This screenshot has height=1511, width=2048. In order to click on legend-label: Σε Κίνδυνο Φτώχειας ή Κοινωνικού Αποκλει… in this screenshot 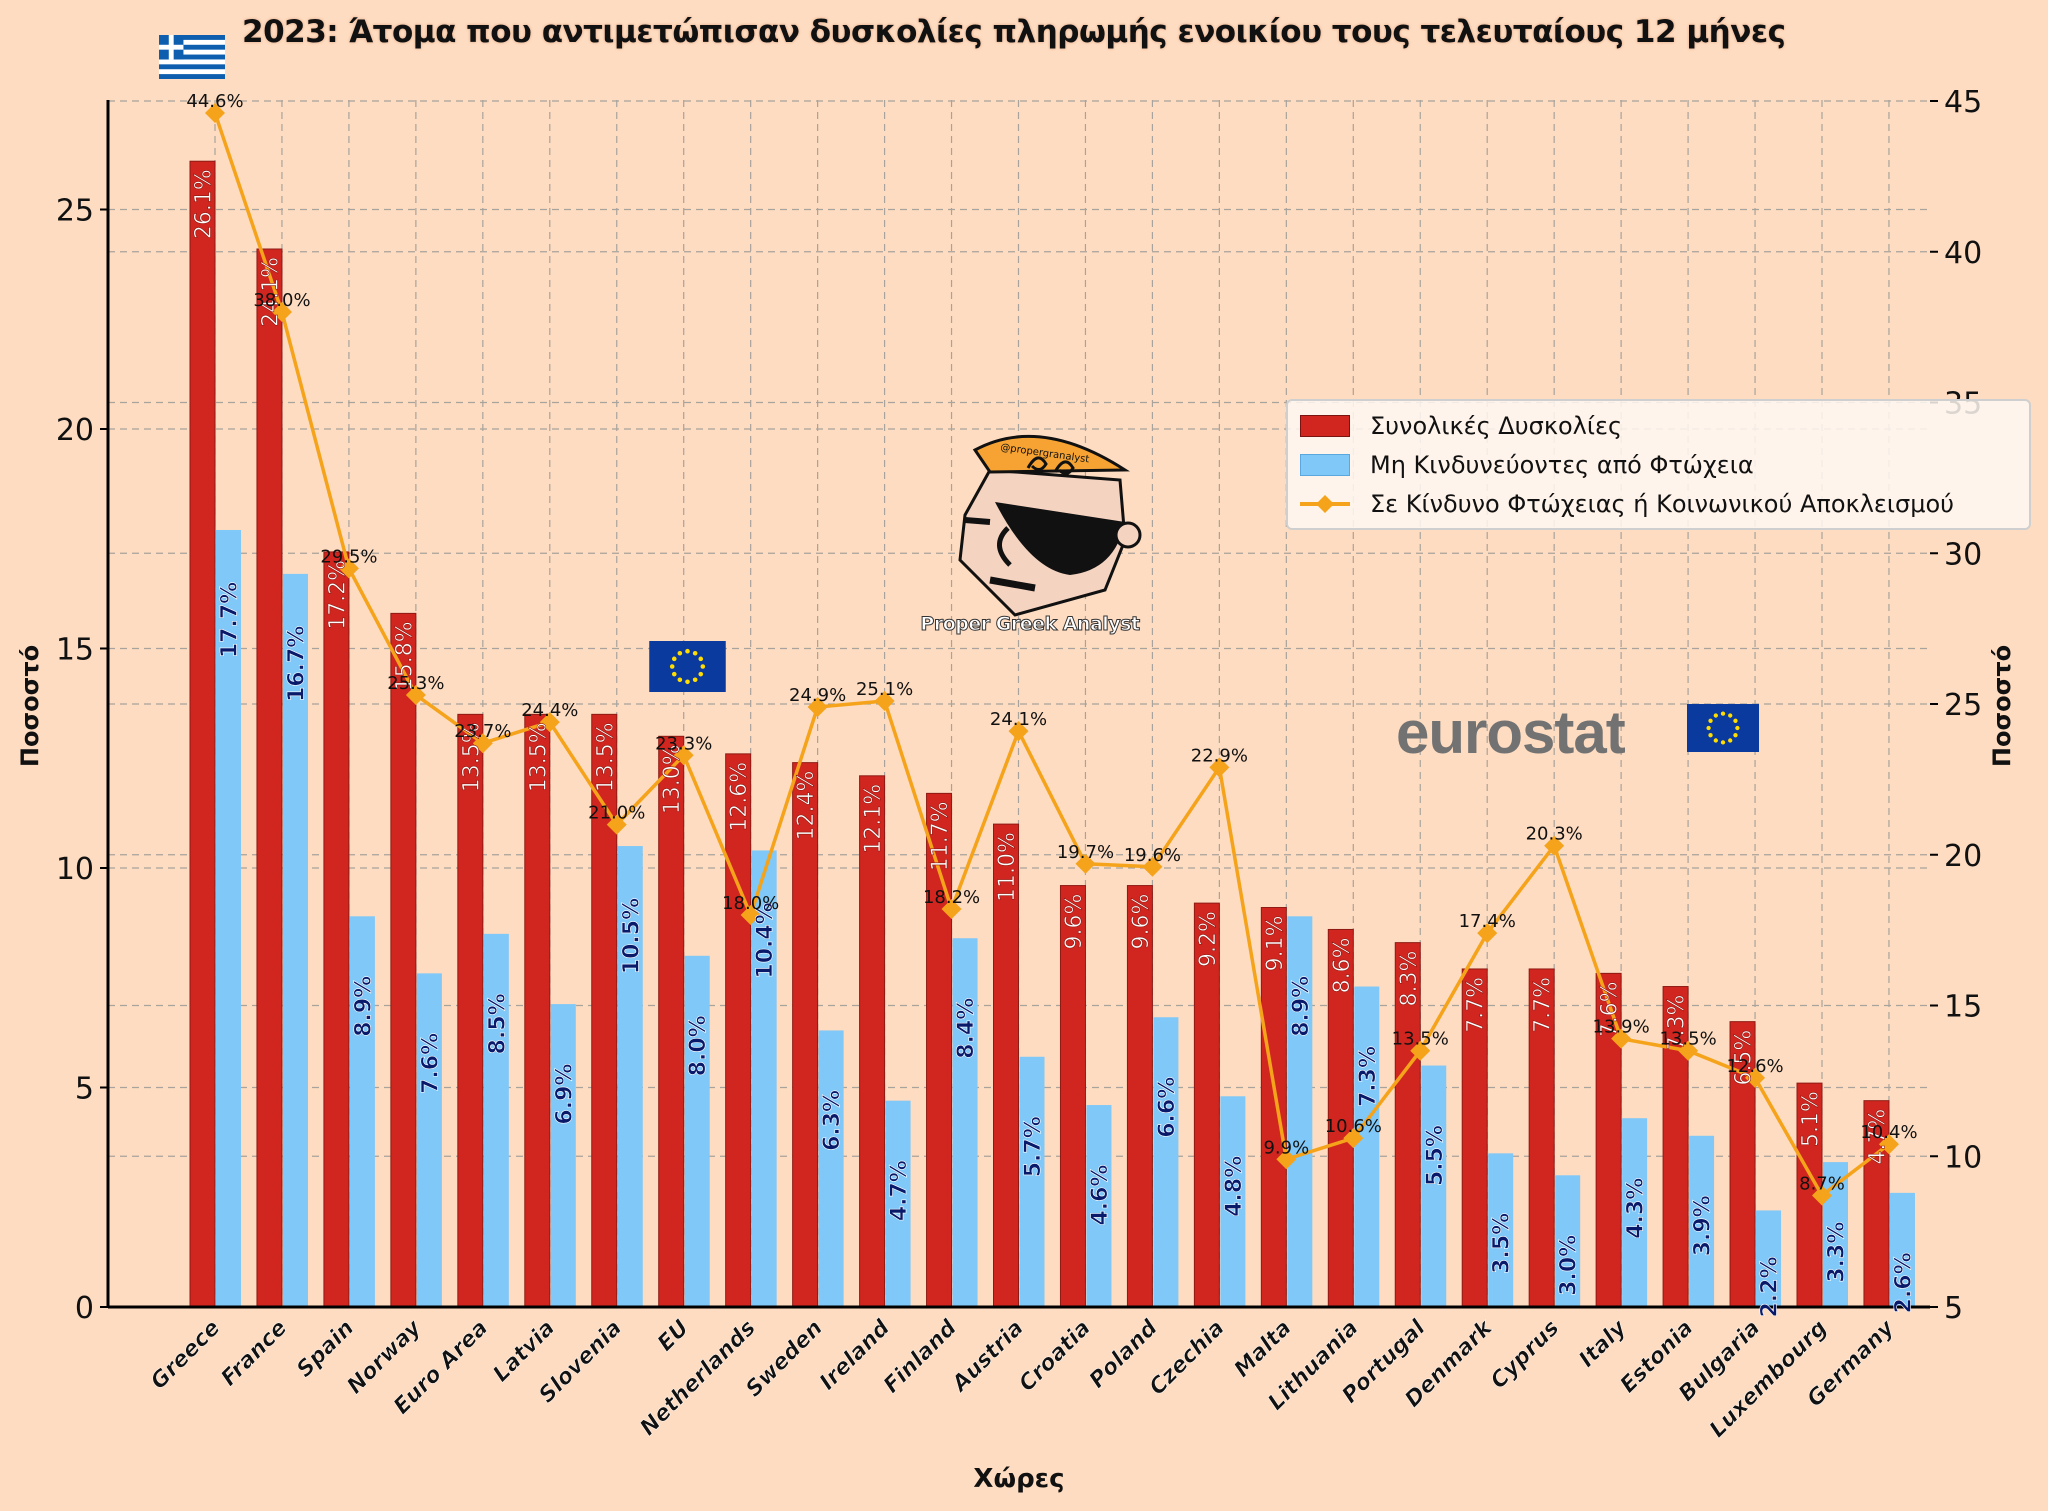, I will do `click(1662, 504)`.